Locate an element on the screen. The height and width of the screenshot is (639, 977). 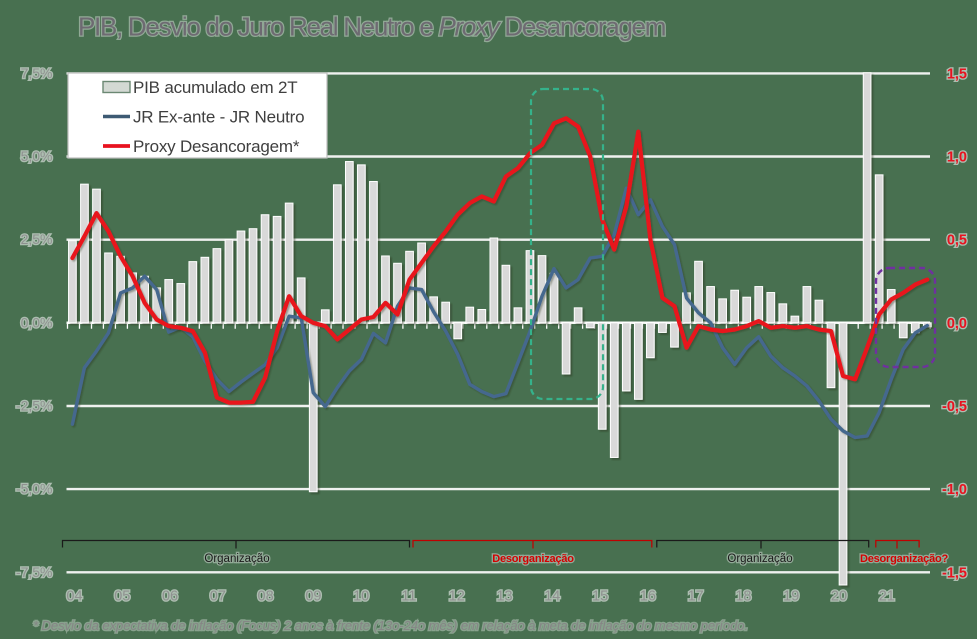
svg-text: 16 is located at coordinates (648, 597).